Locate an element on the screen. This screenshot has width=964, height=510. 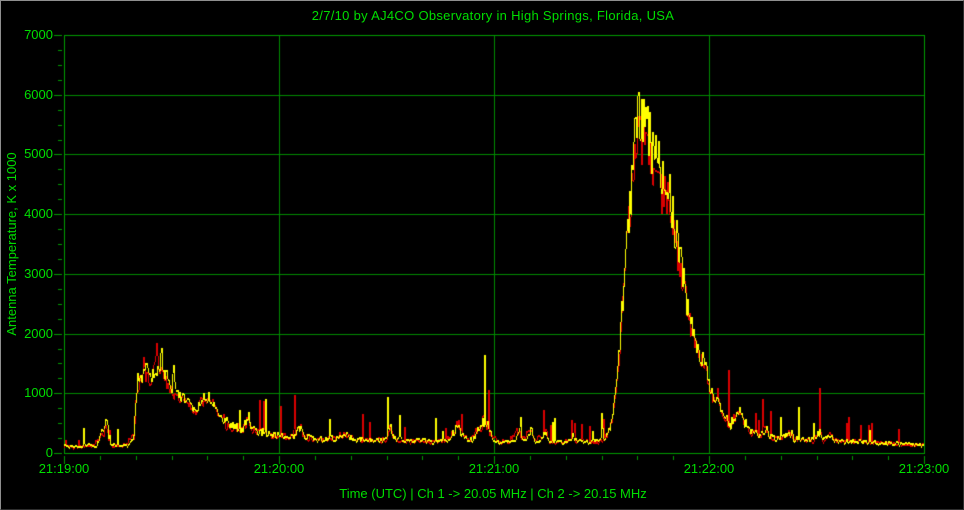
y-tick-label: 2000 is located at coordinates (38, 333).